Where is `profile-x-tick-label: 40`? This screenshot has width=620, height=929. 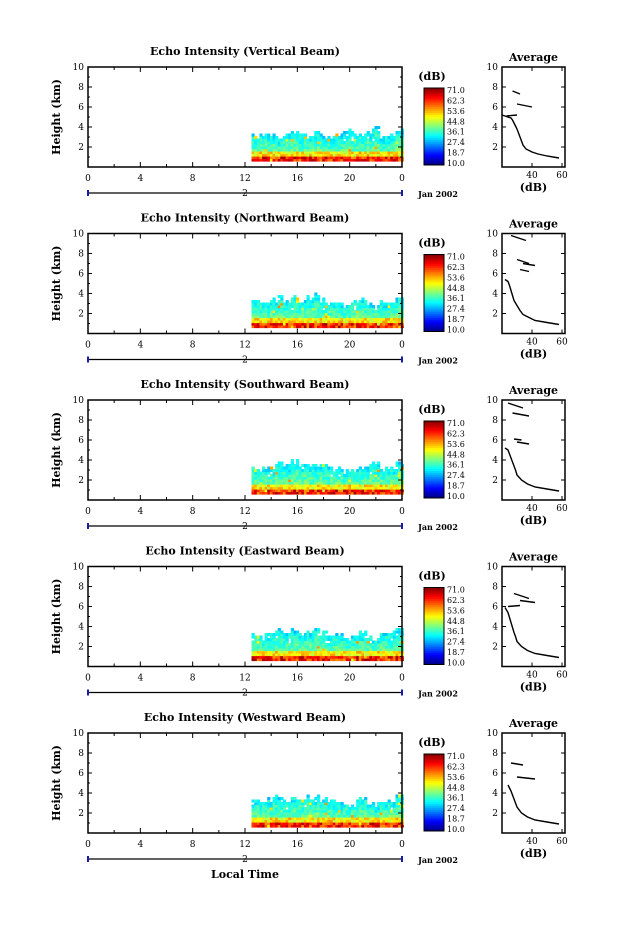 profile-x-tick-label: 40 is located at coordinates (532, 176).